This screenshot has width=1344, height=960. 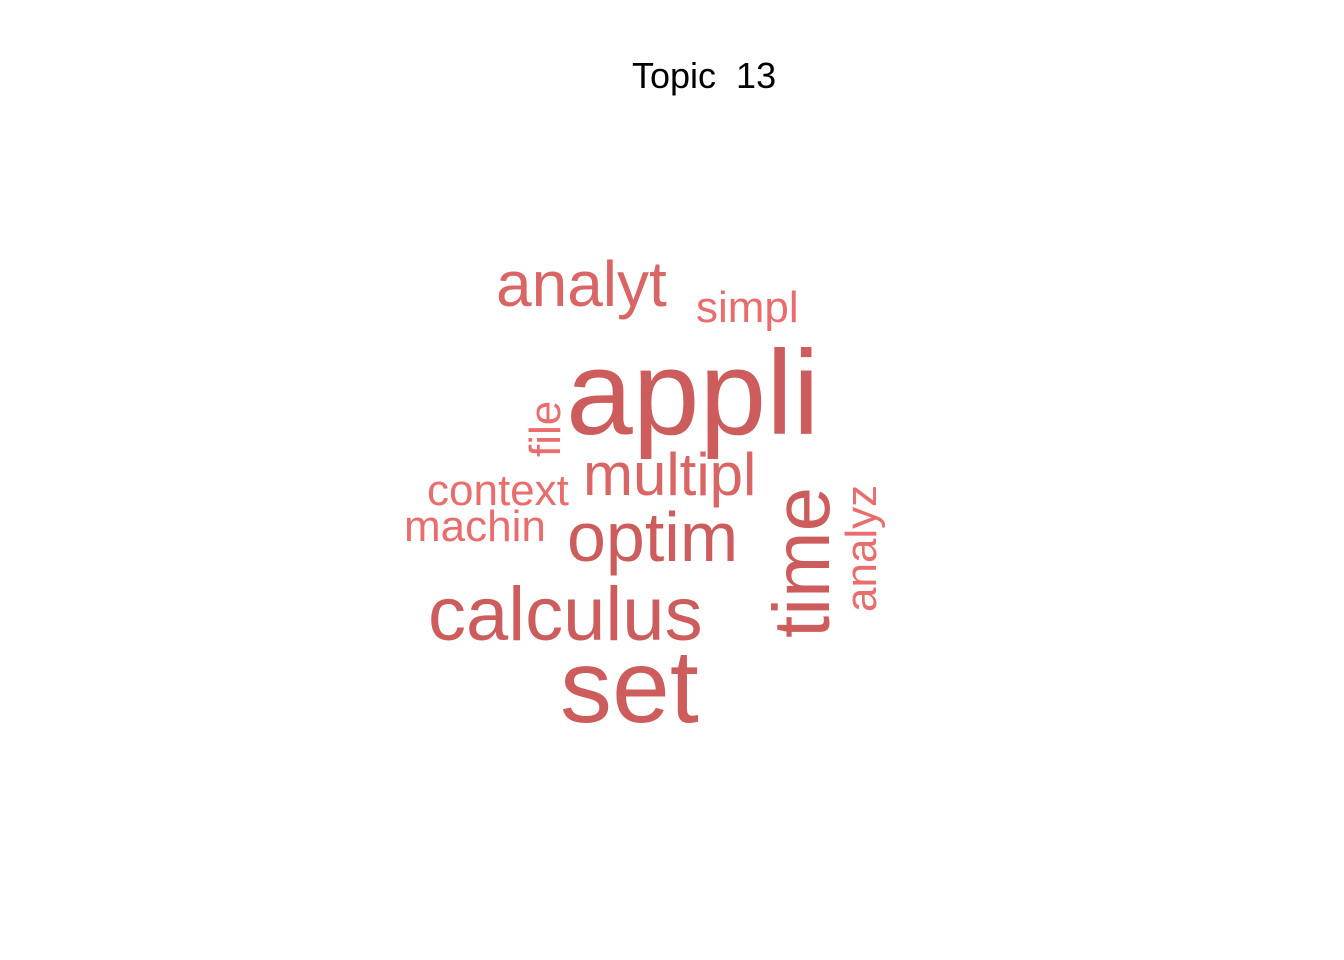 What do you see at coordinates (670, 474) in the screenshot?
I see `word-multipl: multipl` at bounding box center [670, 474].